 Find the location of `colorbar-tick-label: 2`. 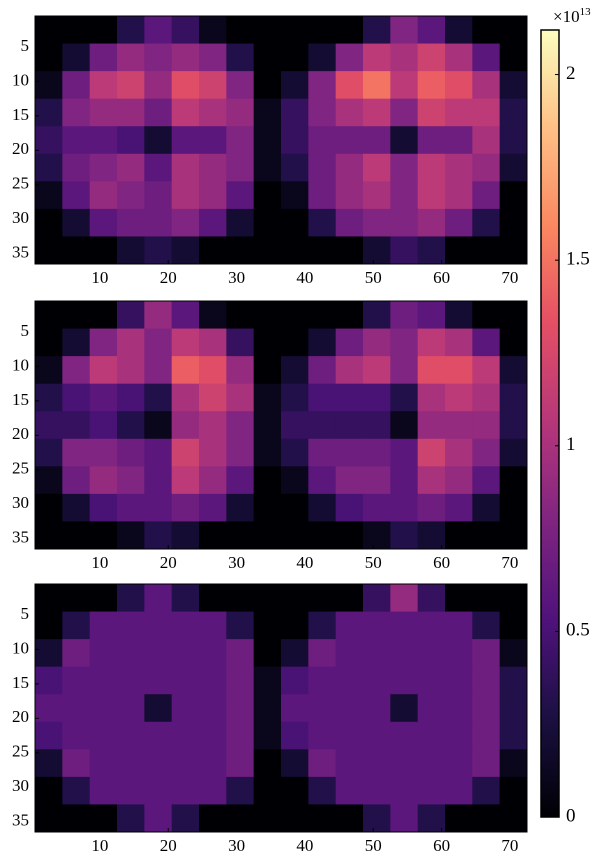

colorbar-tick-label: 2 is located at coordinates (571, 73).